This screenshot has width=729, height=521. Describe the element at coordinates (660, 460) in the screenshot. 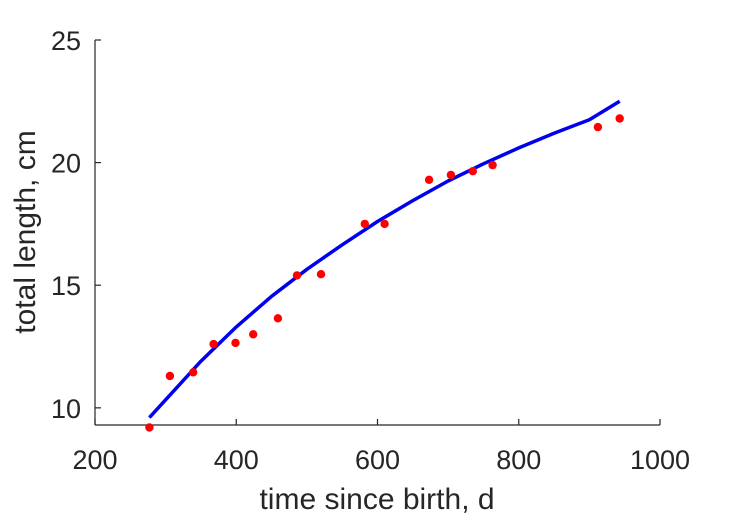

I see `x-tick-label: 1000` at that location.